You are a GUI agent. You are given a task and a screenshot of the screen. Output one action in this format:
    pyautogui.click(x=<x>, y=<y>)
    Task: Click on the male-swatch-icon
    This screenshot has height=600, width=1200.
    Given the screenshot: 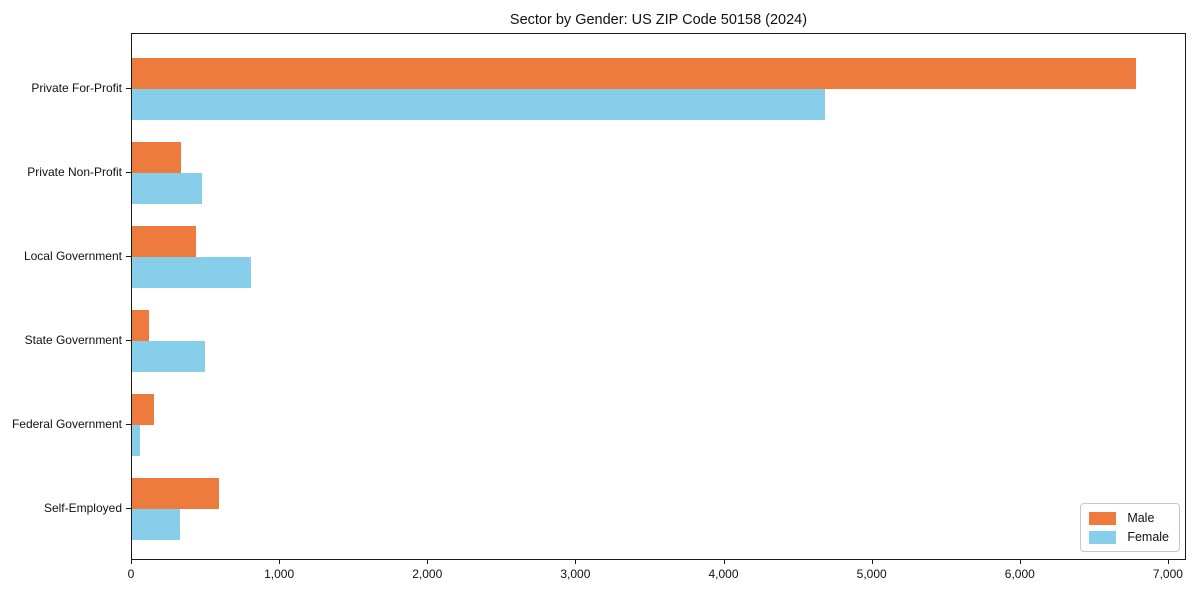 What is the action you would take?
    pyautogui.click(x=1103, y=518)
    